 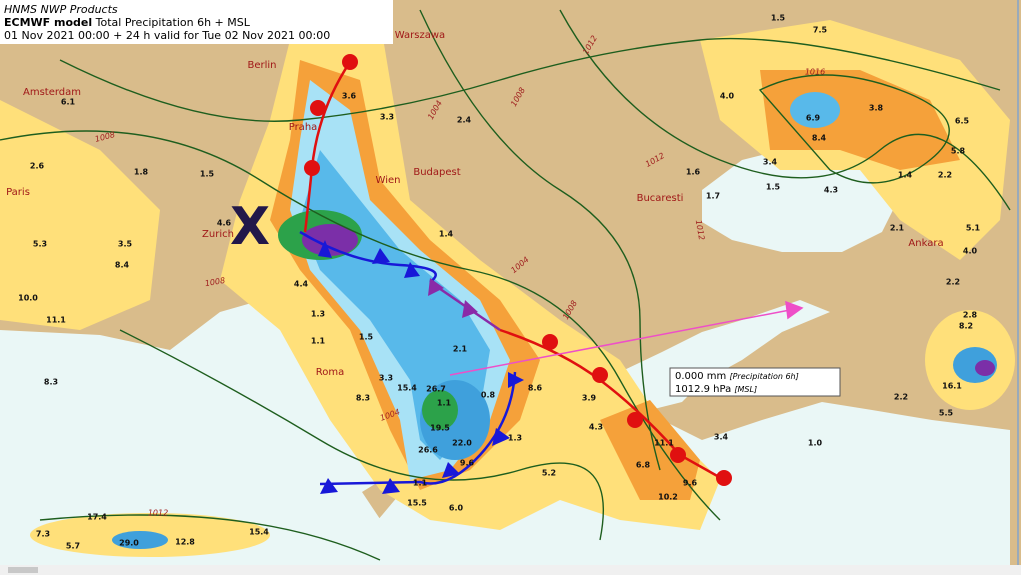 What do you see at coordinates (141, 172) in the screenshot?
I see `precipitation-label: 1.8` at bounding box center [141, 172].